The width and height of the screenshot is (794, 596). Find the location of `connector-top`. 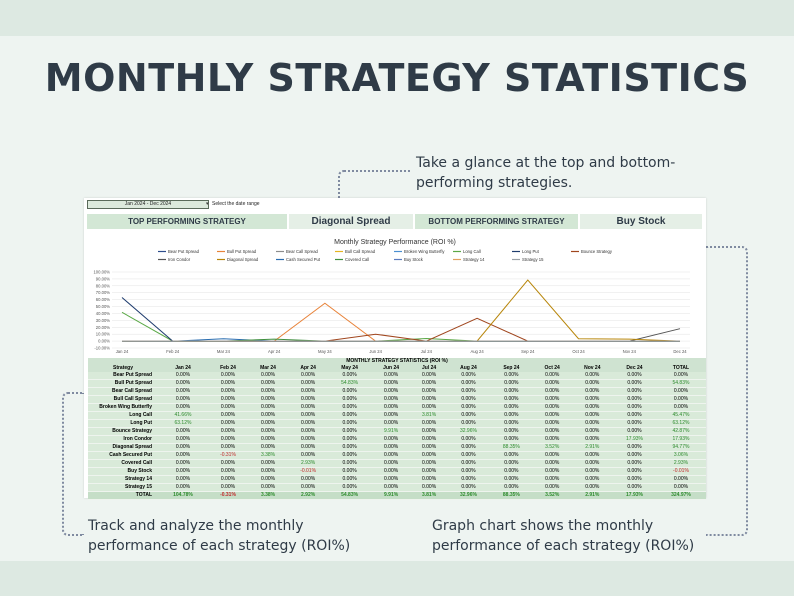

connector-top is located at coordinates (374, 185).